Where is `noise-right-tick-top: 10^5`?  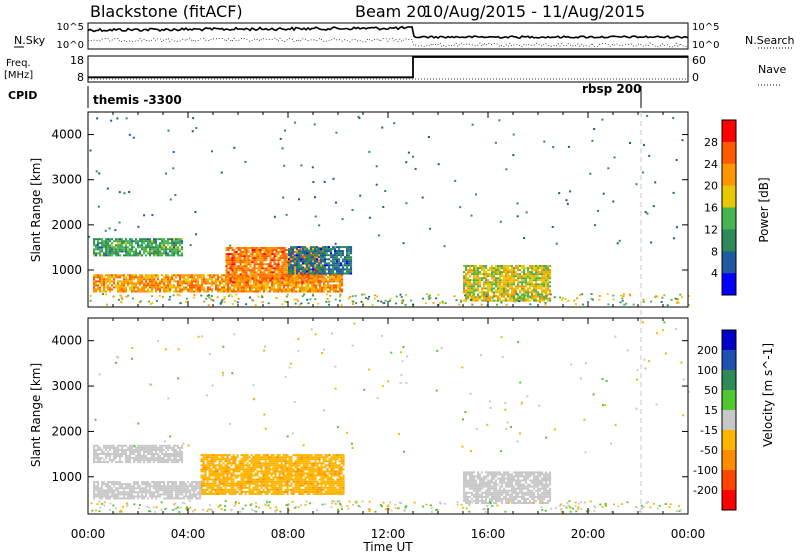 noise-right-tick-top: 10^5 is located at coordinates (705, 27).